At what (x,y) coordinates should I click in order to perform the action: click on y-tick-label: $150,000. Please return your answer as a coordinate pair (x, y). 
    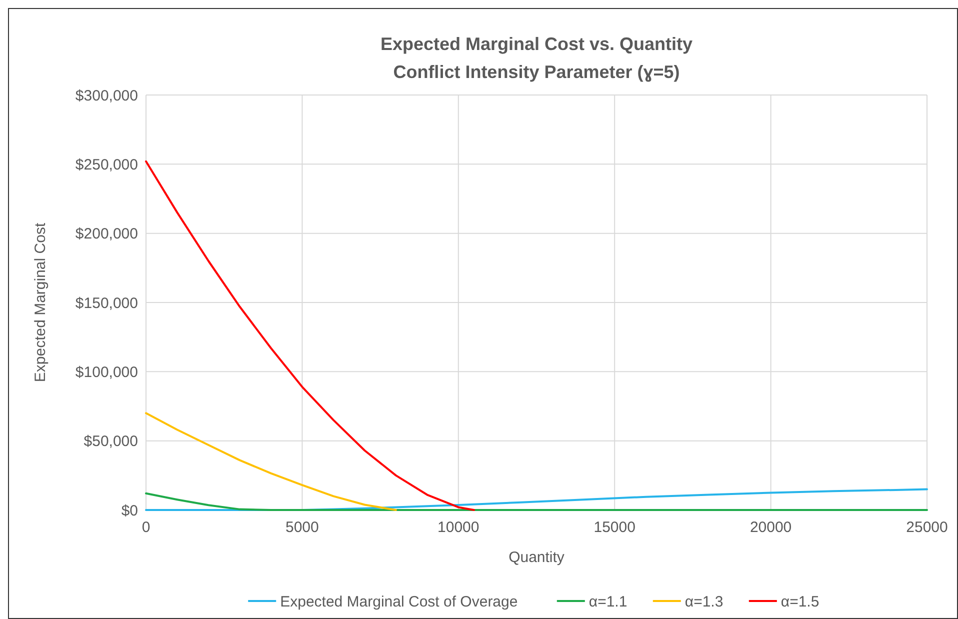
    Looking at the image, I should click on (106, 303).